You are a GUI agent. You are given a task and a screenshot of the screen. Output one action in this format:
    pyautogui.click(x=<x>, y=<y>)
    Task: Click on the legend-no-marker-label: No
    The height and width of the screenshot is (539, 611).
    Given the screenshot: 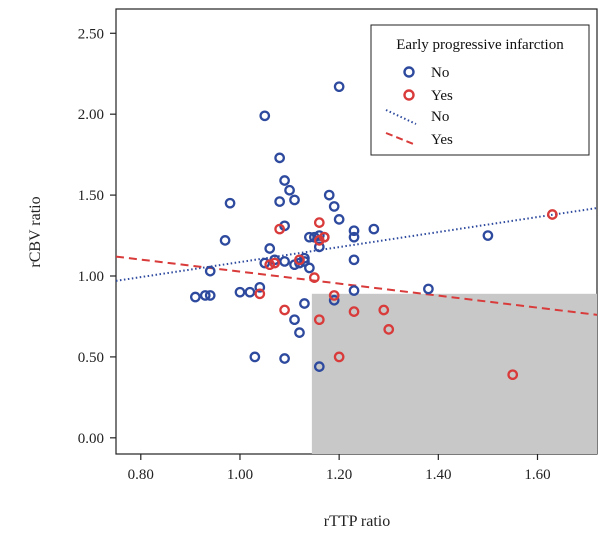 What is the action you would take?
    pyautogui.click(x=440, y=73)
    